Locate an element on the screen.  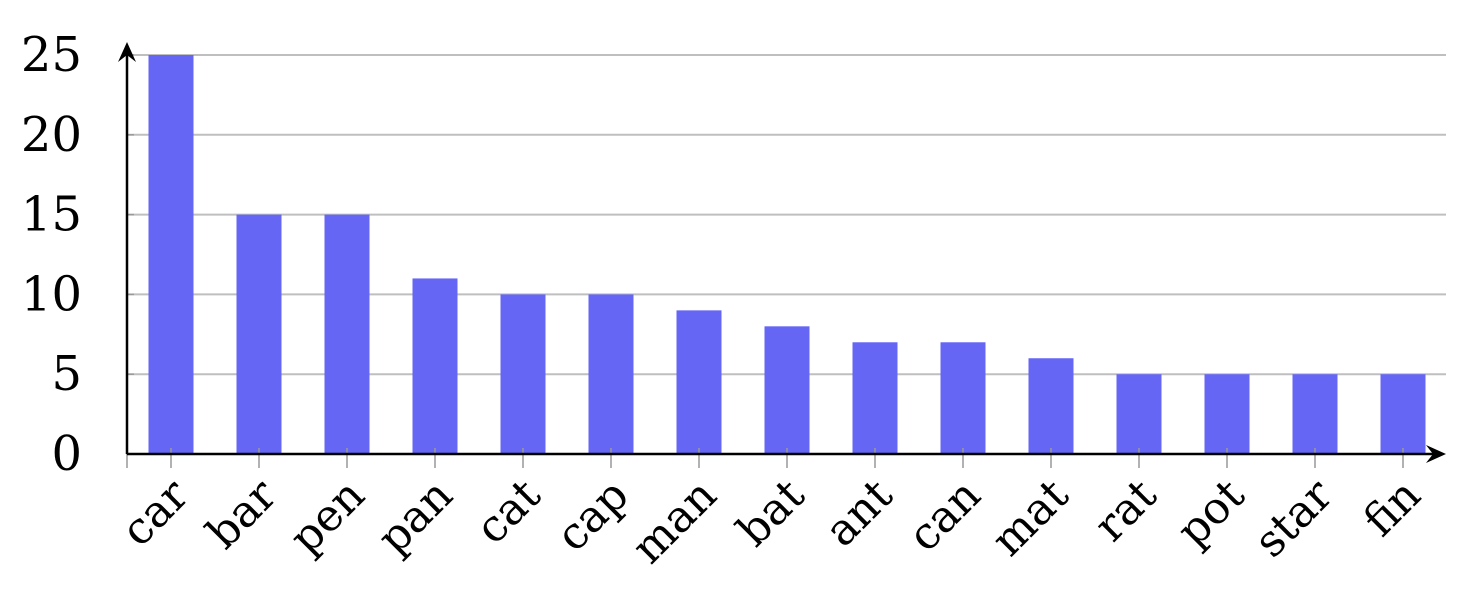
x-axis-arrow-icon is located at coordinates (1436, 454).